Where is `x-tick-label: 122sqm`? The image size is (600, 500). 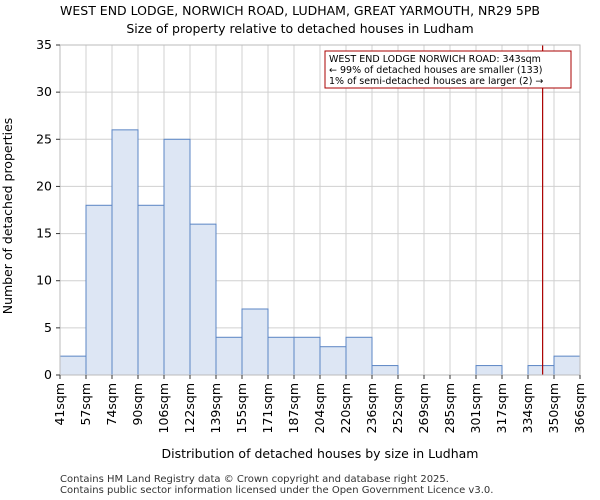 x-tick-label: 122sqm is located at coordinates (189, 408).